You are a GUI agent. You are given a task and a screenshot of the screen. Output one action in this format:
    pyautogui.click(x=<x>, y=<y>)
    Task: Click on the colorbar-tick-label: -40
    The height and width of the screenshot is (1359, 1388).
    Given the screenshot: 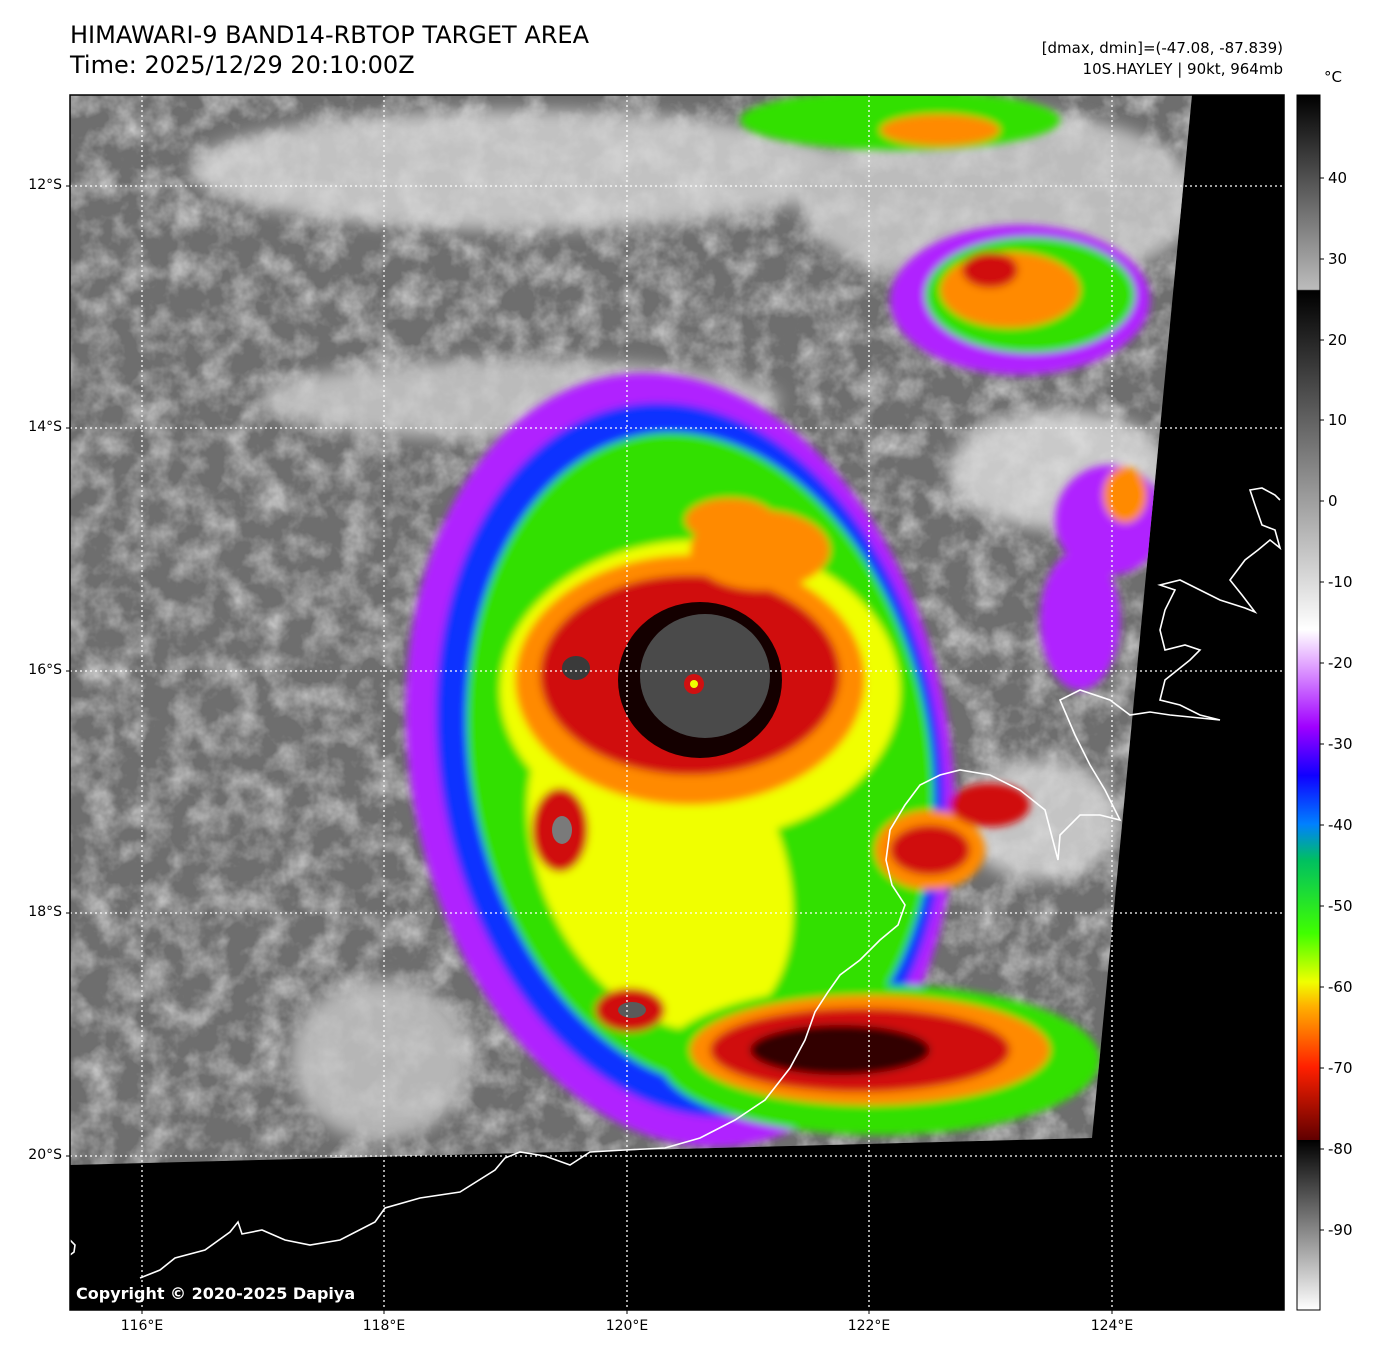 What is the action you would take?
    pyautogui.click(x=1340, y=825)
    